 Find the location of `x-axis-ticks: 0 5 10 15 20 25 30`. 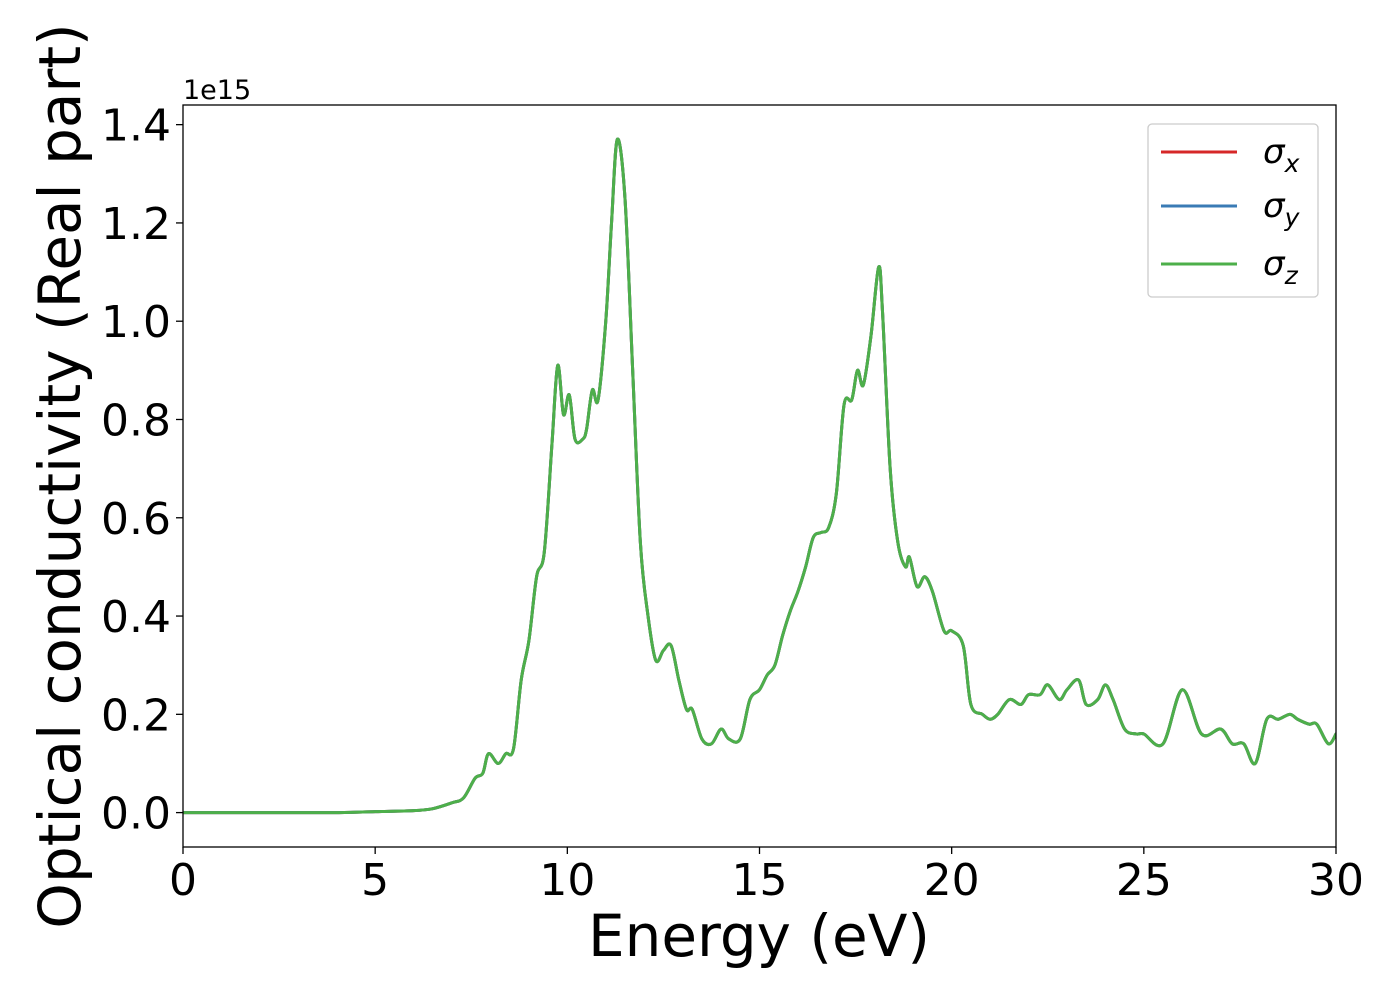

x-axis-ticks: 0 5 10 15 20 25 30 is located at coordinates (766, 876).